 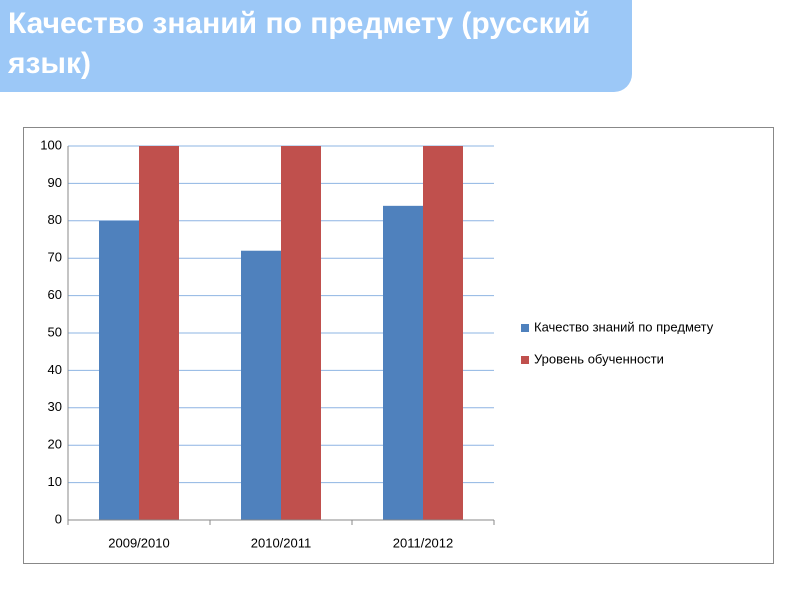 What do you see at coordinates (281, 542) in the screenshot?
I see `x-tick-label: 2010/2011` at bounding box center [281, 542].